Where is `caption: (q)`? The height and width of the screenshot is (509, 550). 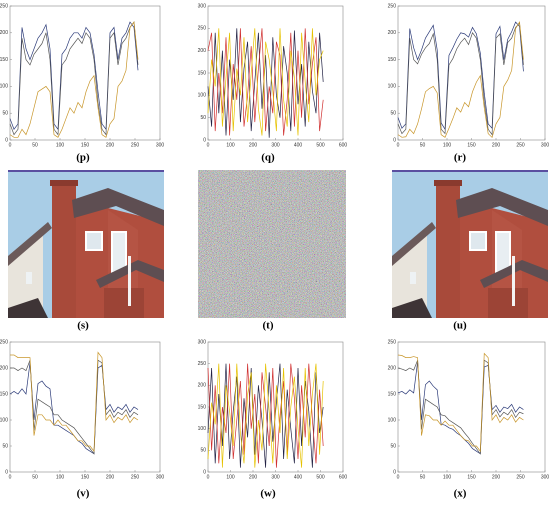 caption: (q) is located at coordinates (268, 158).